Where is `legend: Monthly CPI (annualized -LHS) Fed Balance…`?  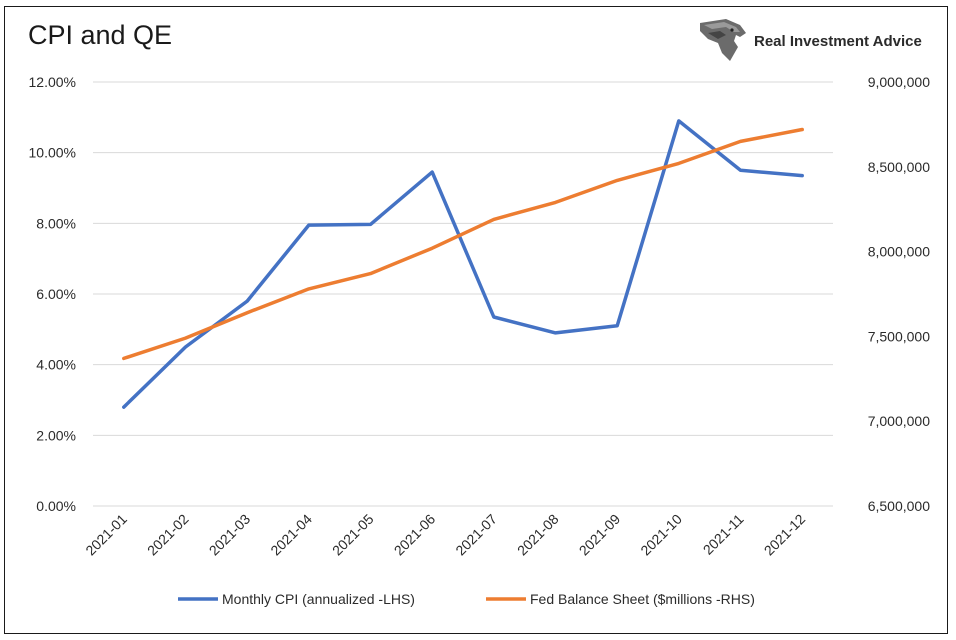 legend: Monthly CPI (annualized -LHS) Fed Balance… is located at coordinates (466, 599).